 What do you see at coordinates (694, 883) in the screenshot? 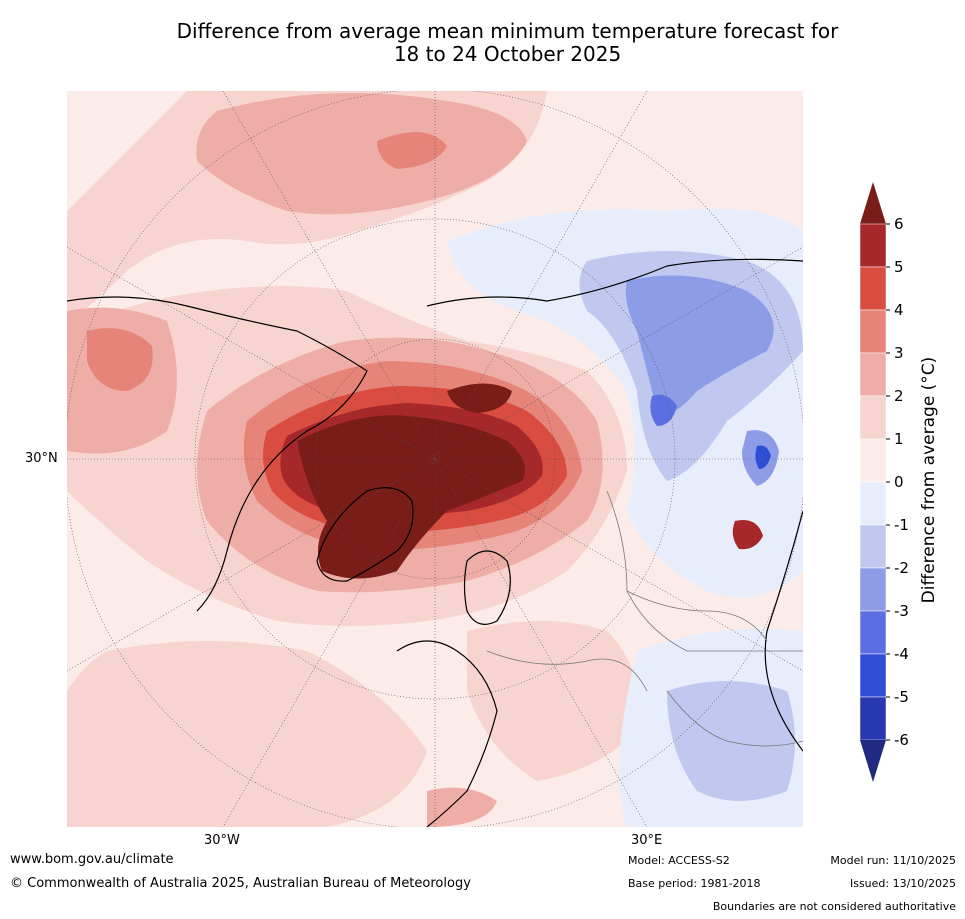
I see `footer-base-period: Base period: 1981-2018` at bounding box center [694, 883].